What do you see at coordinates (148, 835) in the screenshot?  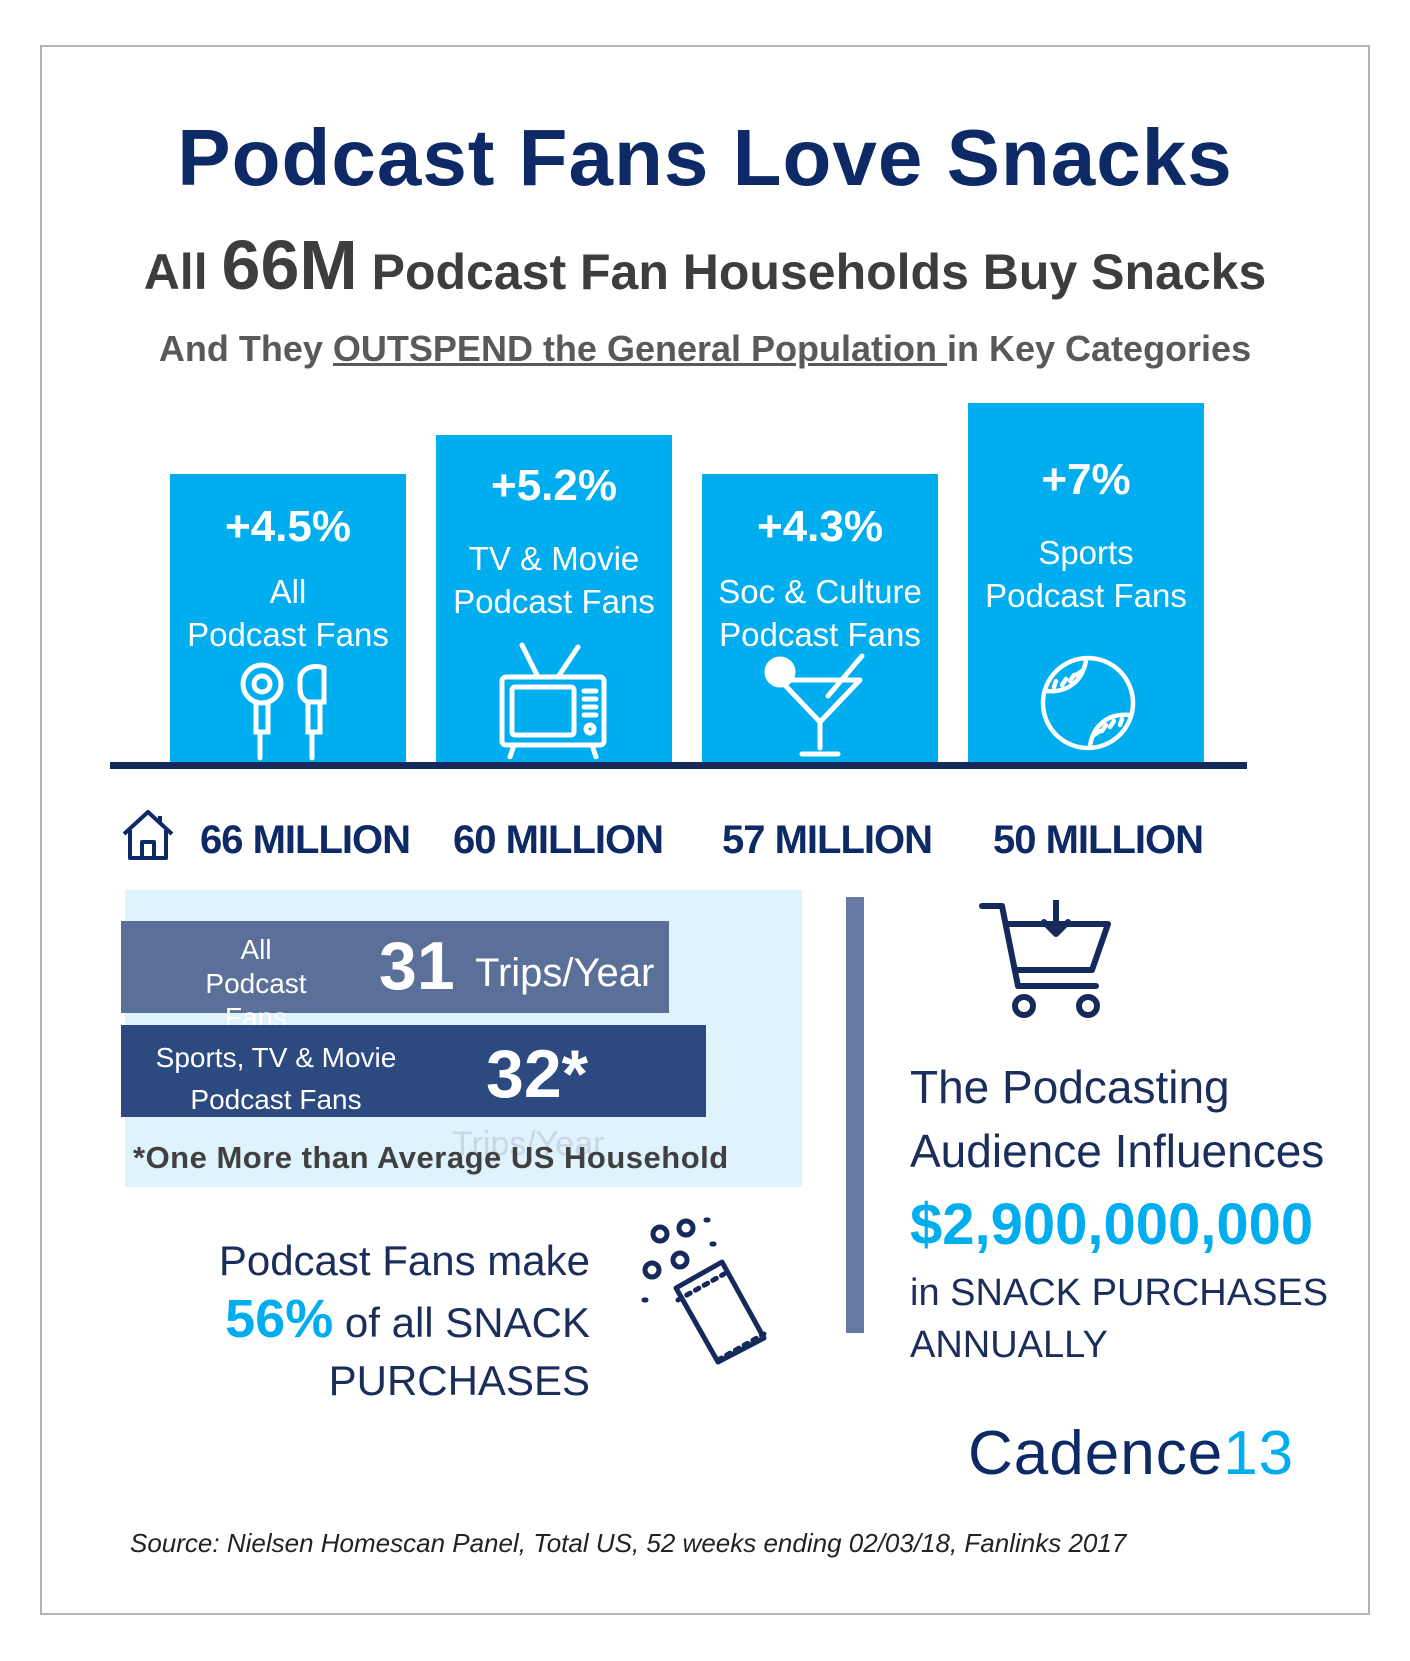 I see `house-icon` at bounding box center [148, 835].